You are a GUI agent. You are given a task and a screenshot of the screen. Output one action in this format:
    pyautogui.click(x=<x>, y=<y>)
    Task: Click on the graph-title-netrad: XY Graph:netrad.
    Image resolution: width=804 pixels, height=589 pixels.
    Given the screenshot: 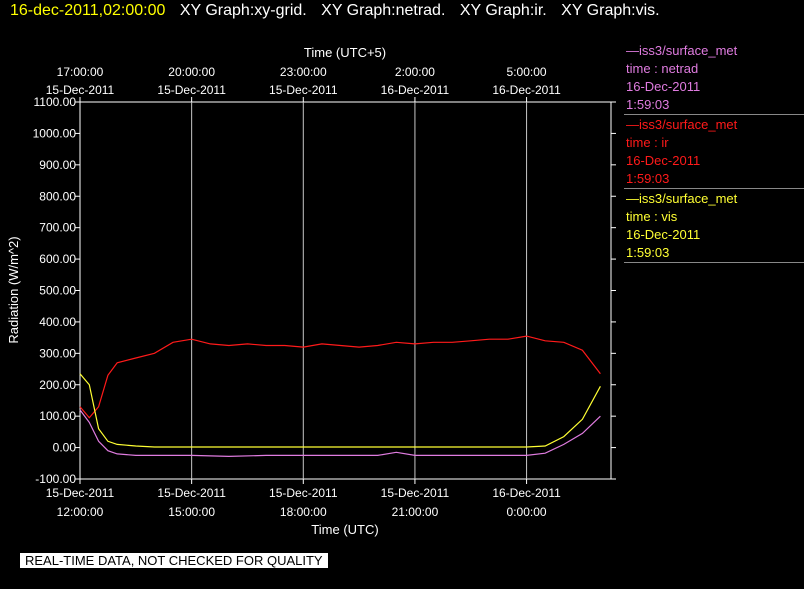 What is the action you would take?
    pyautogui.click(x=383, y=10)
    